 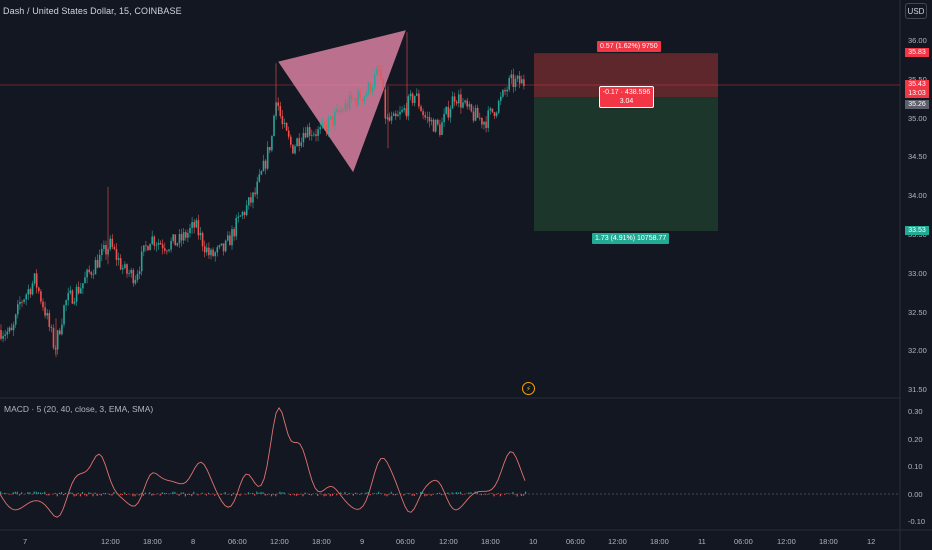 I want to click on stop-label: 1.73 (4.91%) 10758.77, so click(x=631, y=238).